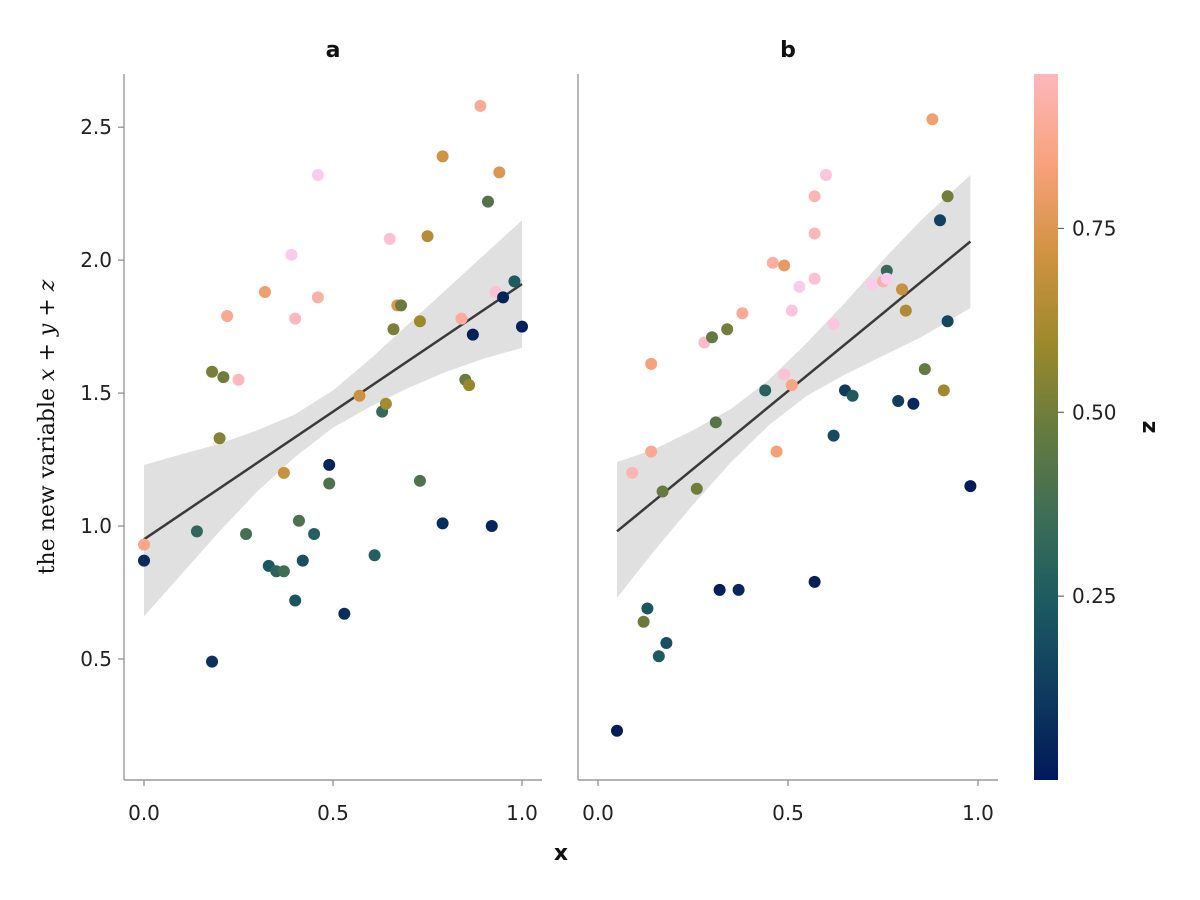 Image resolution: width=1200 pixels, height=900 pixels. I want to click on y-tick-label: 2.0, so click(96, 260).